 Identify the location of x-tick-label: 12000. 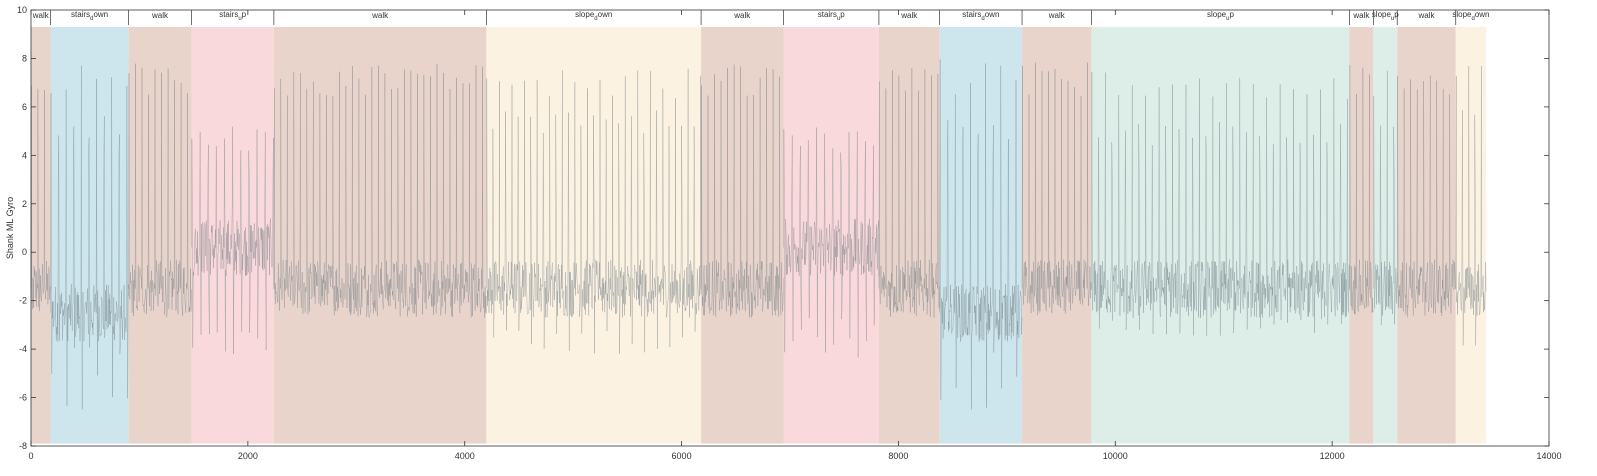
(1332, 456).